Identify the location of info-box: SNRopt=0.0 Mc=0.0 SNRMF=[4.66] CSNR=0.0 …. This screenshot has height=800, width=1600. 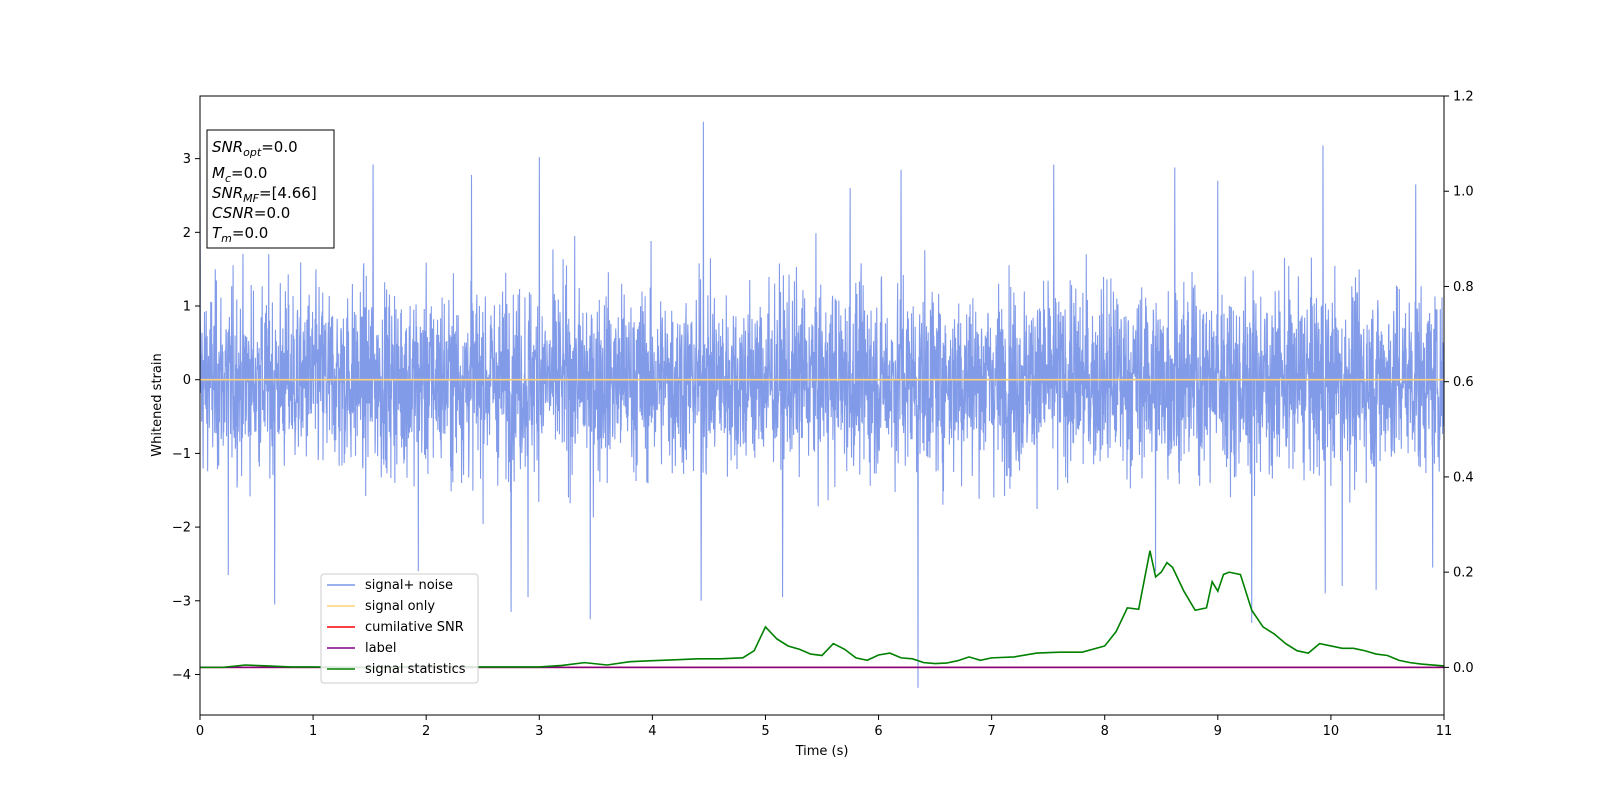
(270, 189).